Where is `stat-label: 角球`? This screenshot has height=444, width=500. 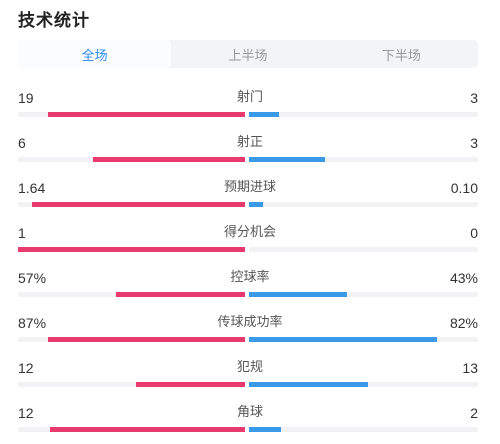
stat-label: 角球 is located at coordinates (249, 412).